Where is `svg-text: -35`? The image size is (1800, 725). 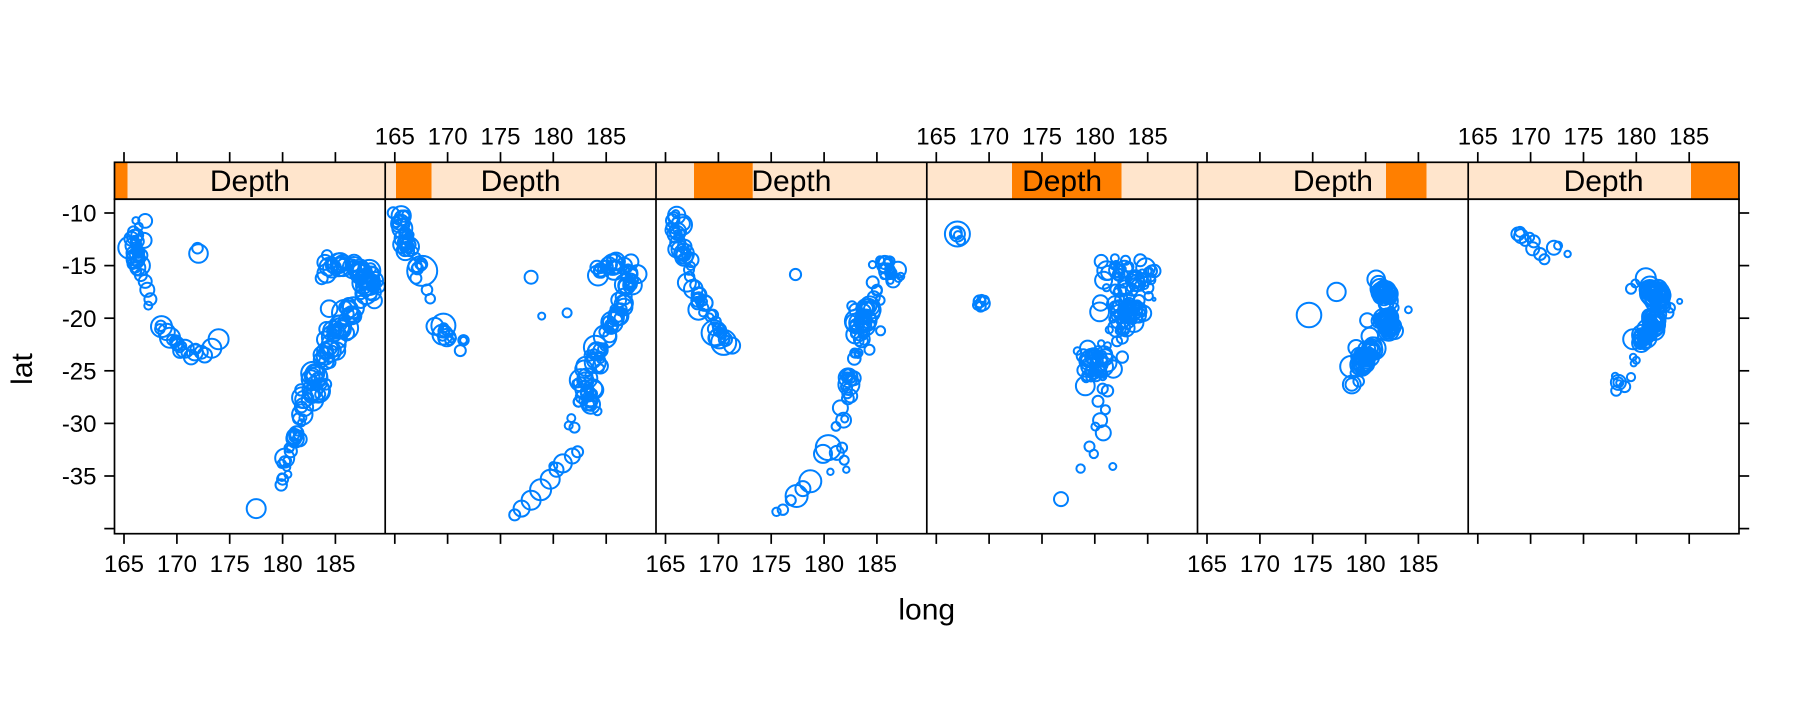 svg-text: -35 is located at coordinates (79, 477).